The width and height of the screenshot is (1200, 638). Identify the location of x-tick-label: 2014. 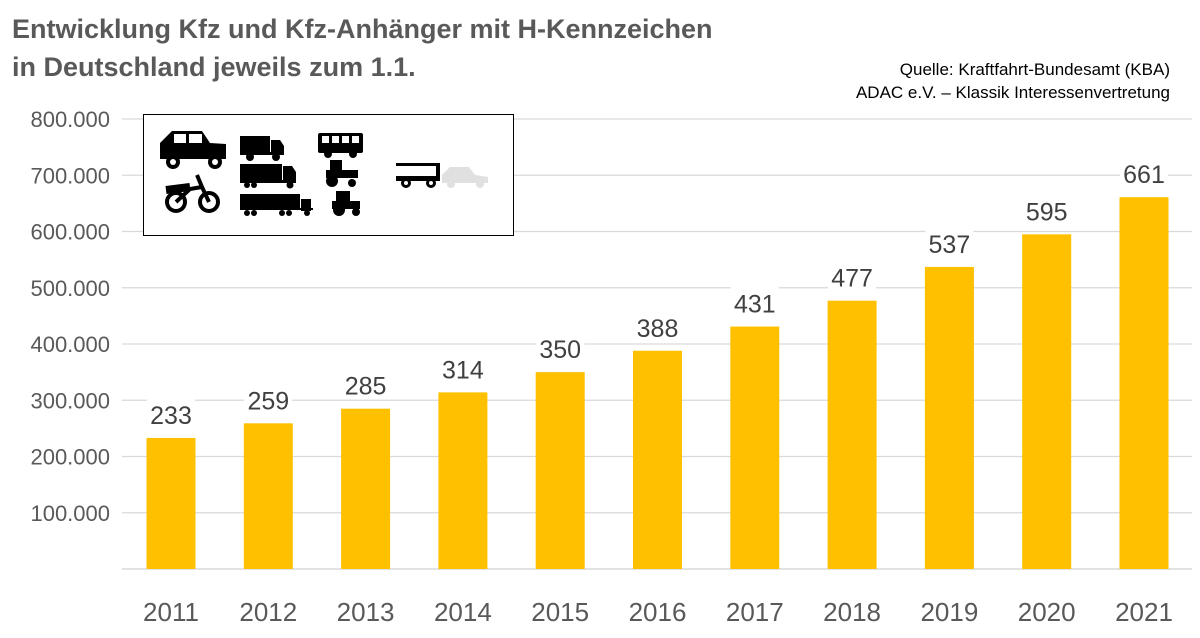
(463, 612).